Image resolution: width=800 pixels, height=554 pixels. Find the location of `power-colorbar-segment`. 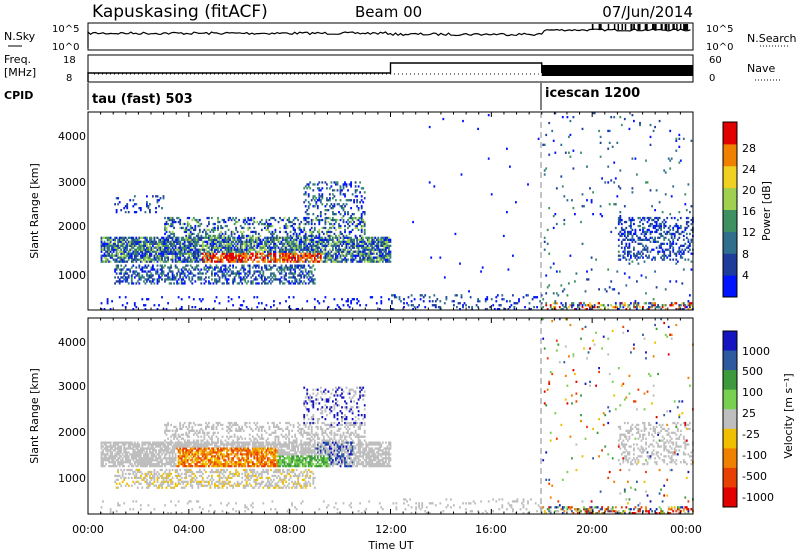

power-colorbar-segment is located at coordinates (730, 198).